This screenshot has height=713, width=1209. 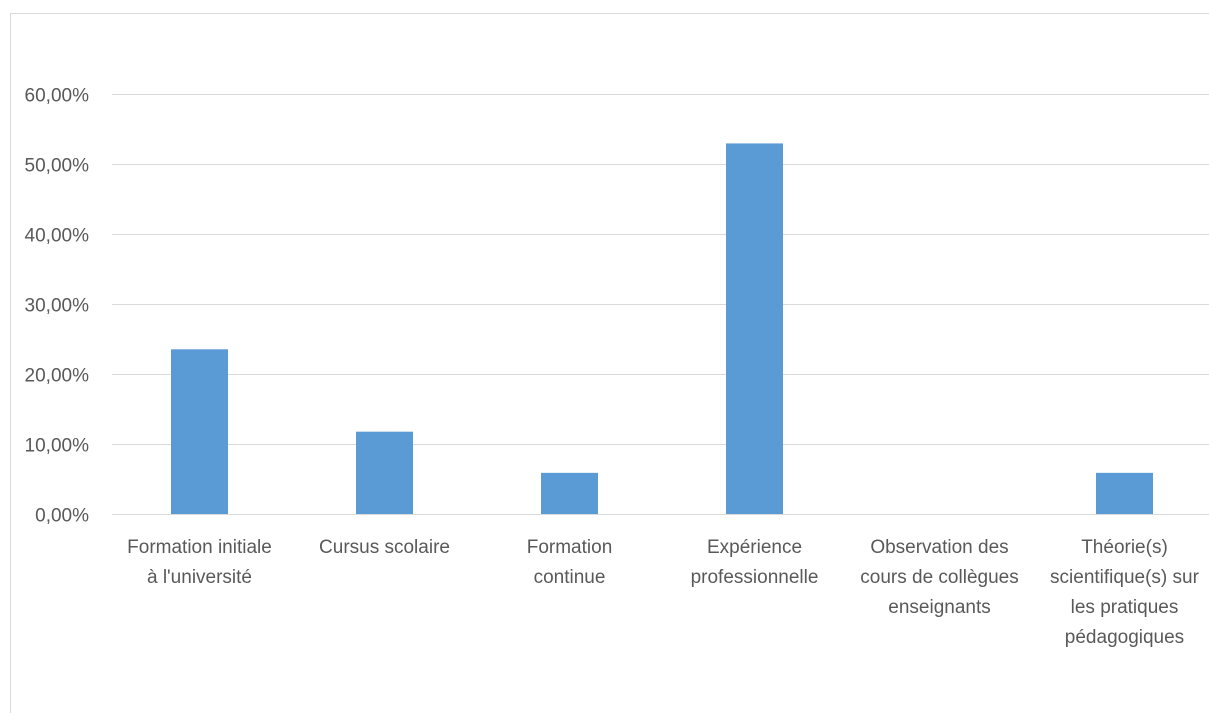 I want to click on x-category-label: Expérience professionnelle, so click(x=755, y=562).